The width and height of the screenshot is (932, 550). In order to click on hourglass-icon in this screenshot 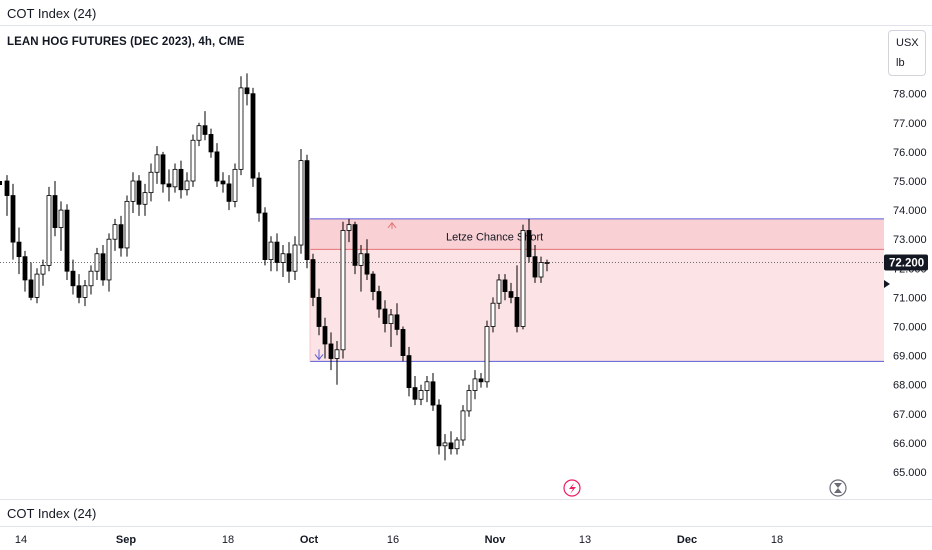, I will do `click(838, 488)`.